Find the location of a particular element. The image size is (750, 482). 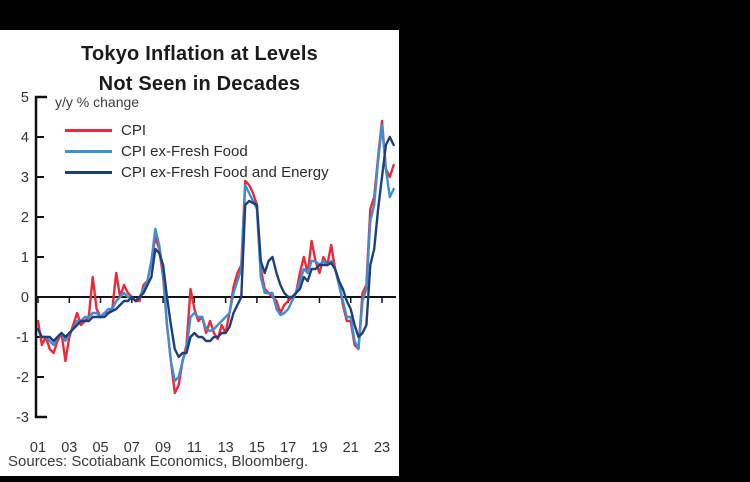

legend-line-sample-cpi-ex-fresh-food-energy is located at coordinates (88, 172).